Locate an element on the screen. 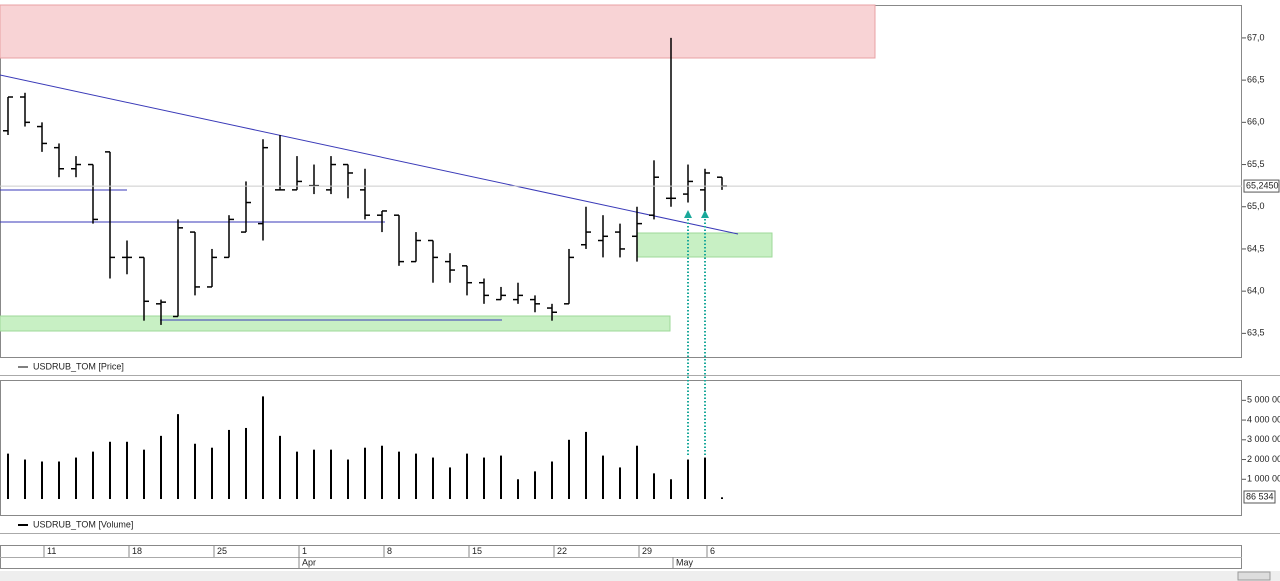 This screenshot has width=1280, height=581. y-tick-label: 65,5 is located at coordinates (1256, 164).